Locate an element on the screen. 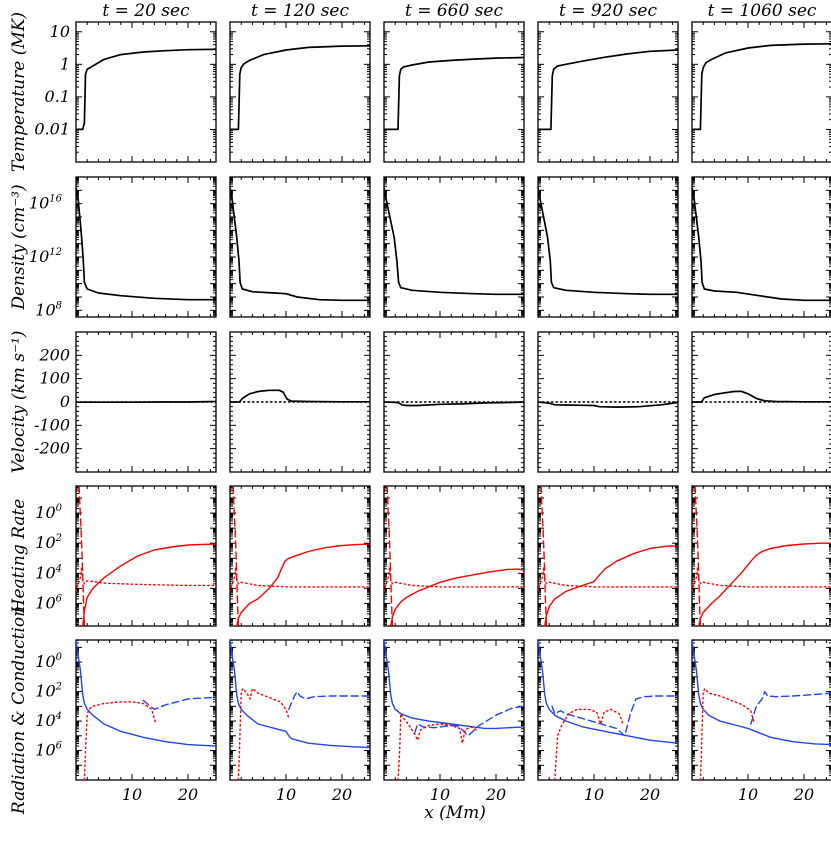  y-tick-label-r2-2: 0 is located at coordinates (65, 401).